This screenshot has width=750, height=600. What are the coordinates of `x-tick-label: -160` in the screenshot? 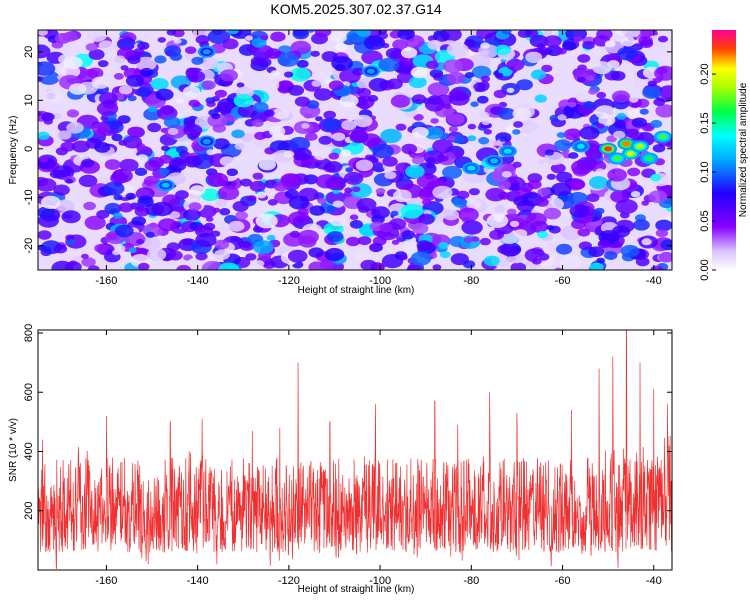 It's located at (106, 581).